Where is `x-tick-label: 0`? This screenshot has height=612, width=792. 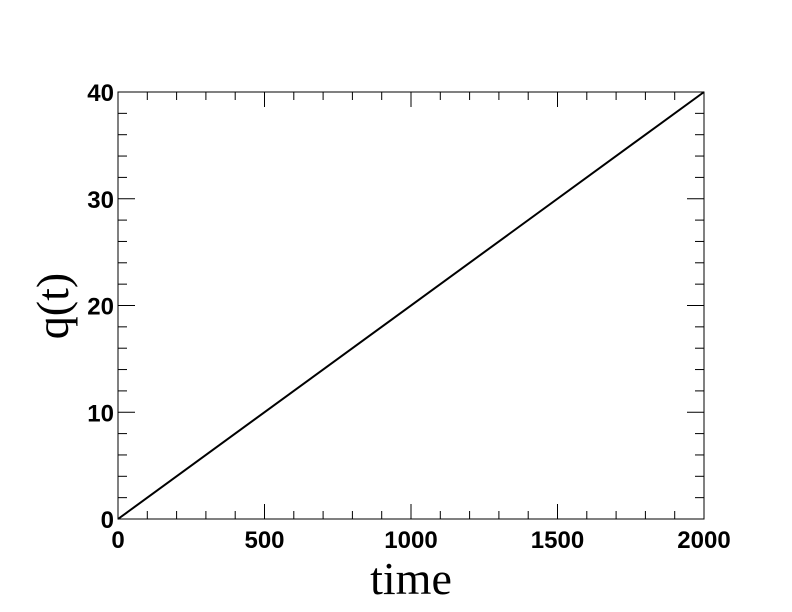
x-tick-label: 0 is located at coordinates (117, 540).